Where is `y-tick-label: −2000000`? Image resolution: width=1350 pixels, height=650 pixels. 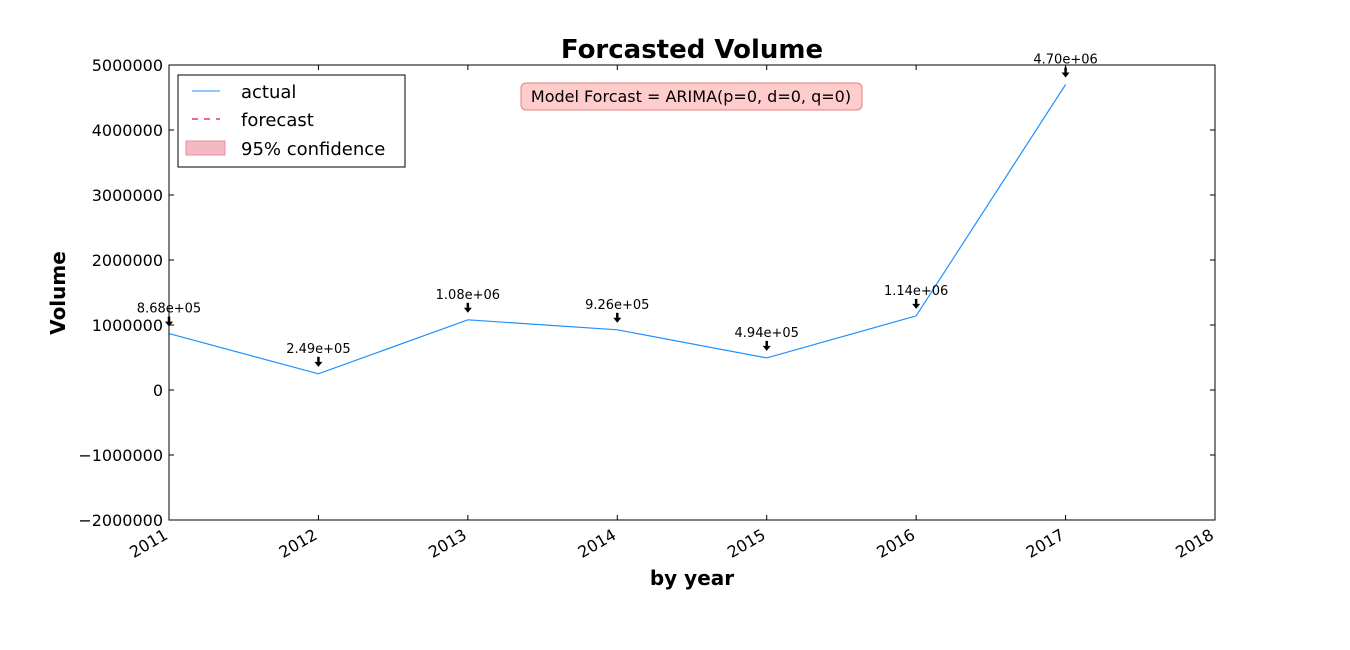 y-tick-label: −2000000 is located at coordinates (120, 520).